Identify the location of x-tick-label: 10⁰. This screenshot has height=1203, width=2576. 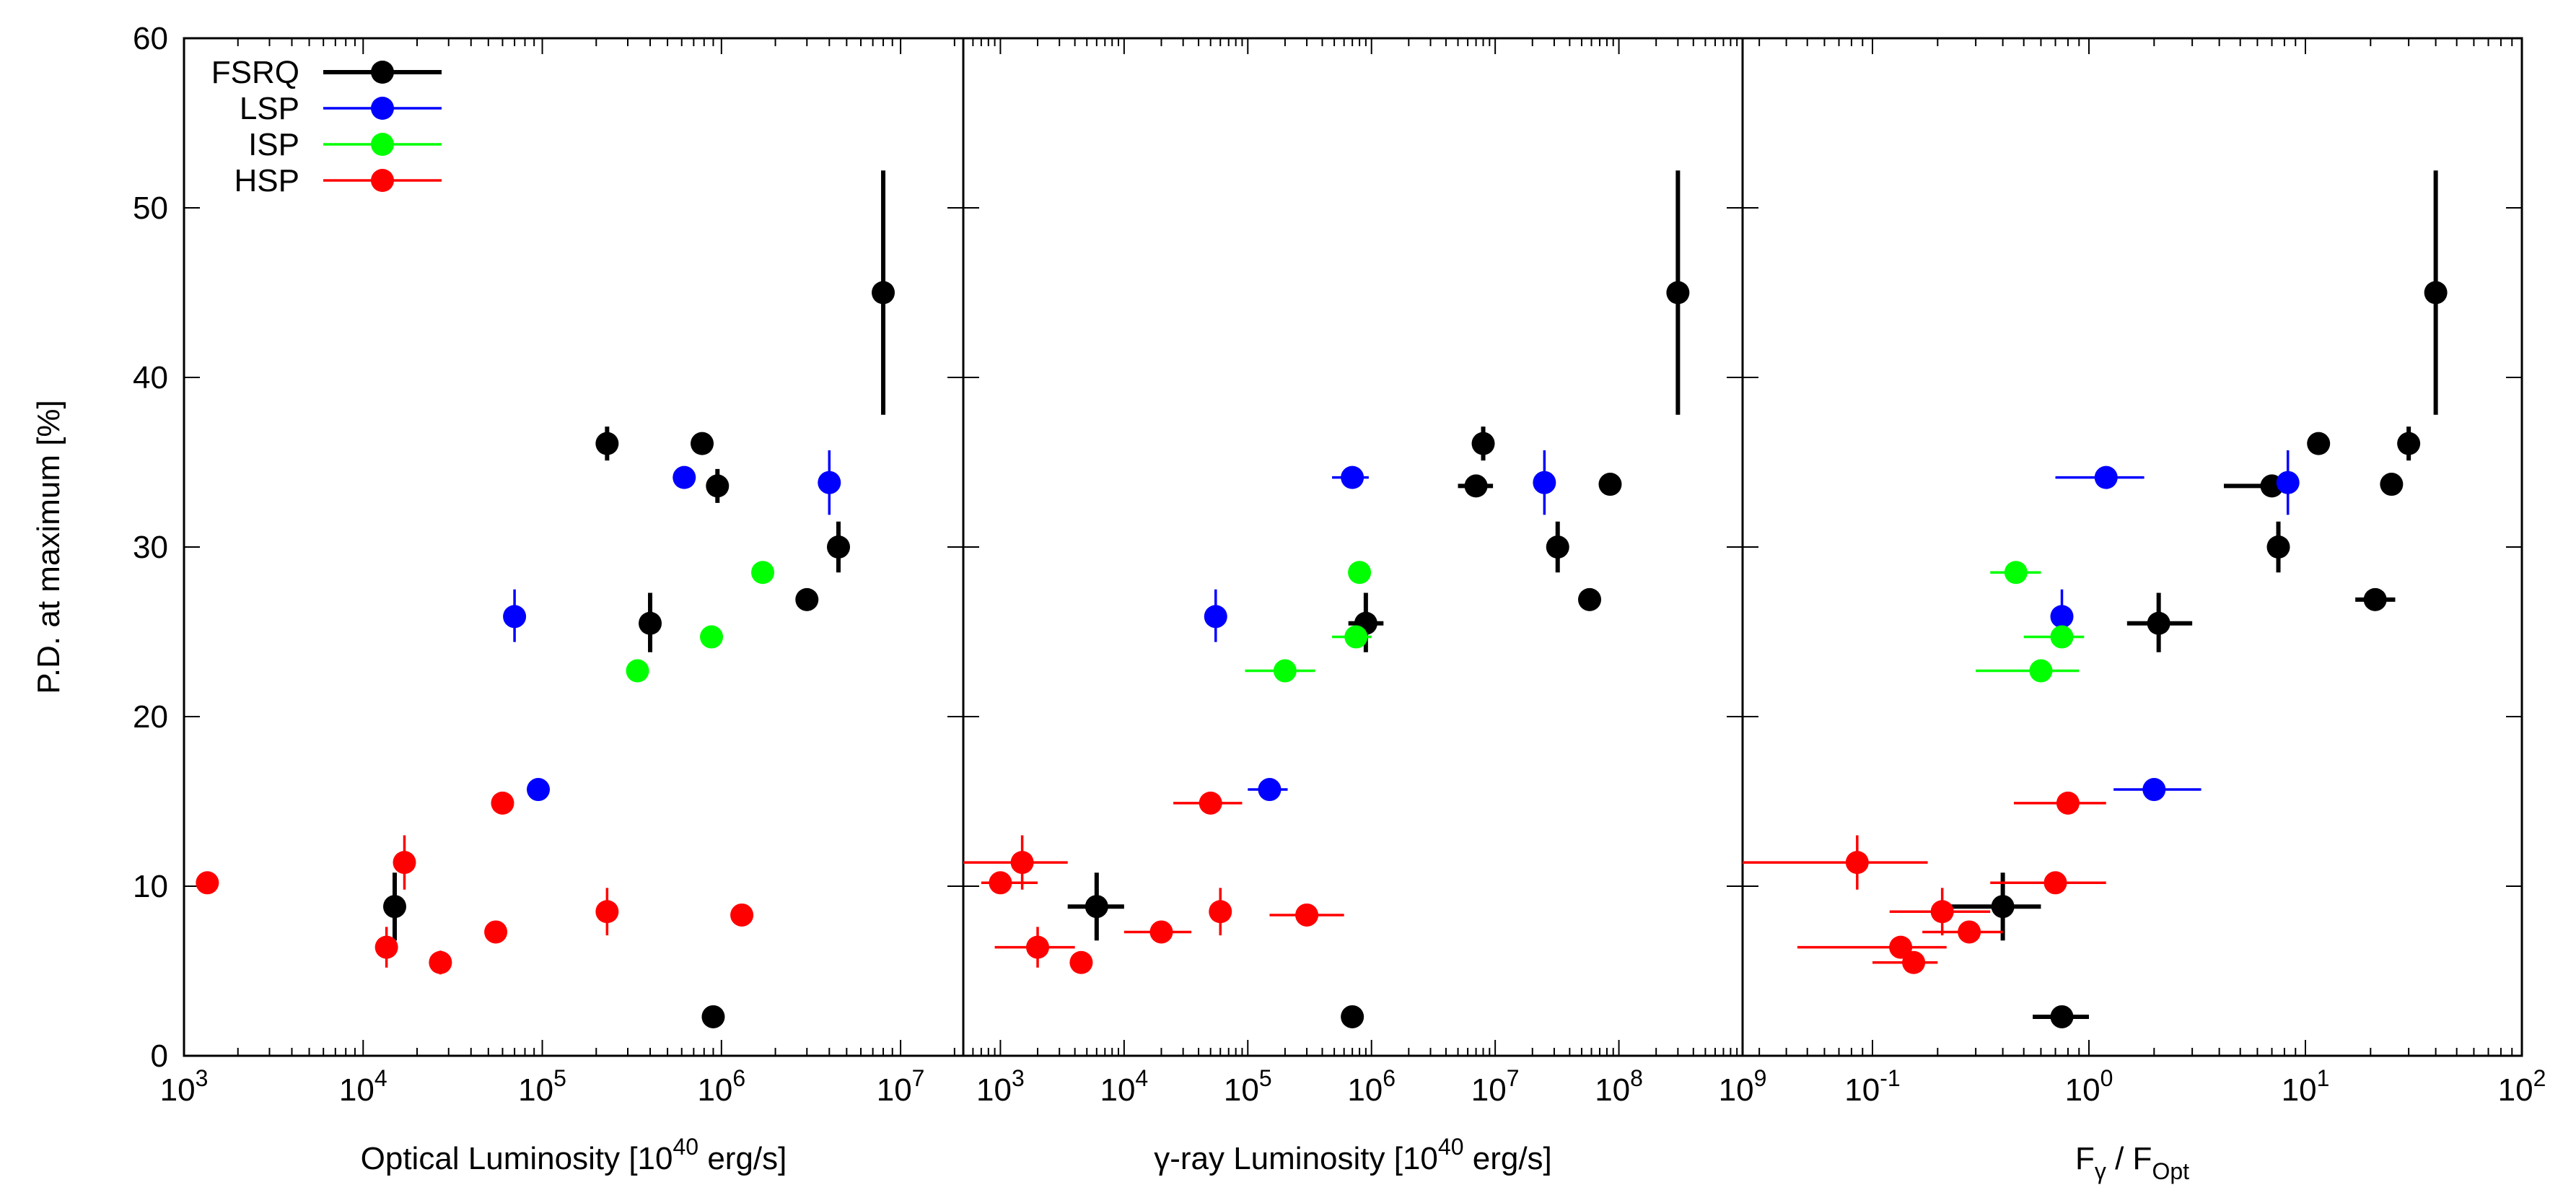
(2089, 1087).